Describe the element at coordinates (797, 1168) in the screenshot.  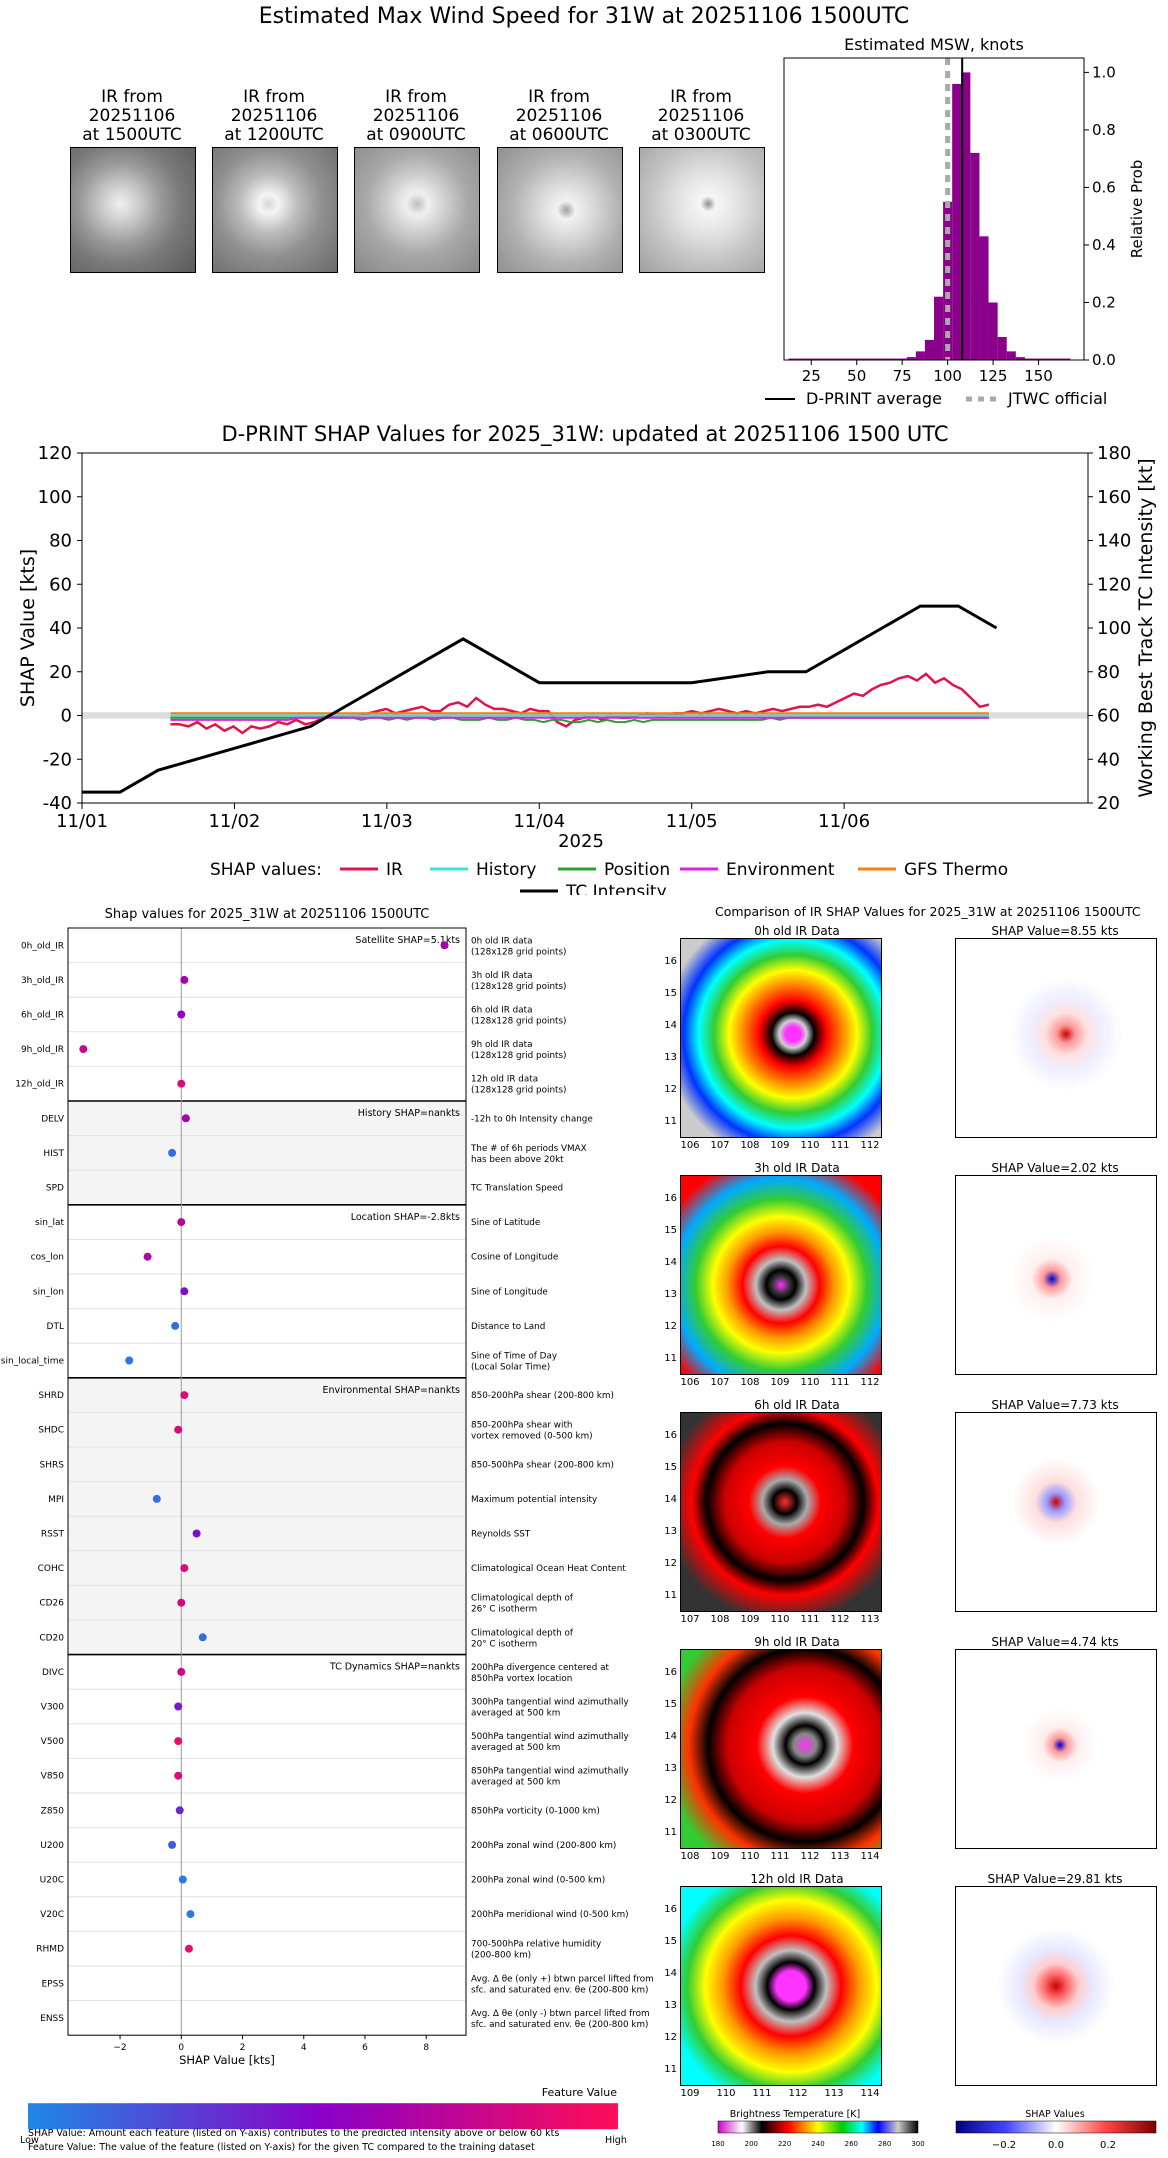
I see `ir-panel-title: 3h old IR Data` at that location.